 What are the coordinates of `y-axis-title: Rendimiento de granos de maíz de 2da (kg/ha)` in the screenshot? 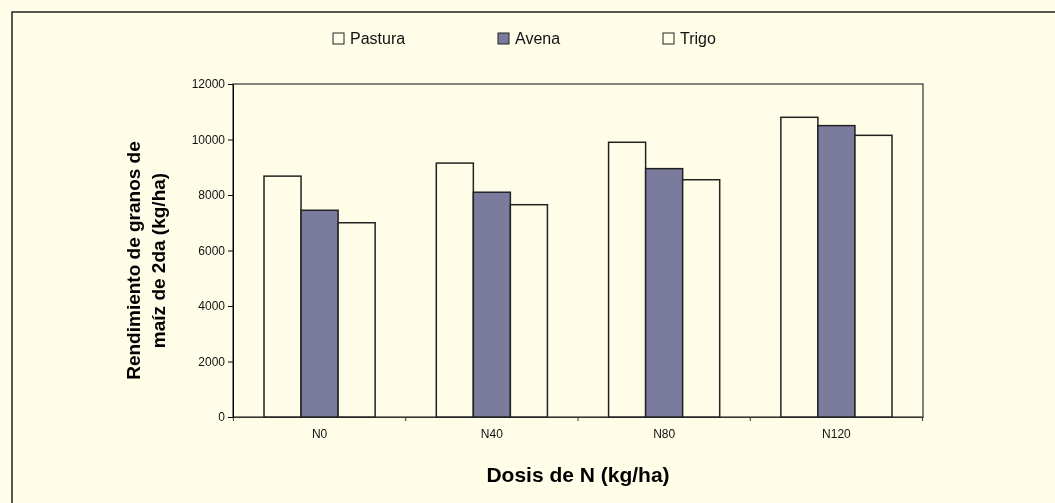 It's located at (146, 260).